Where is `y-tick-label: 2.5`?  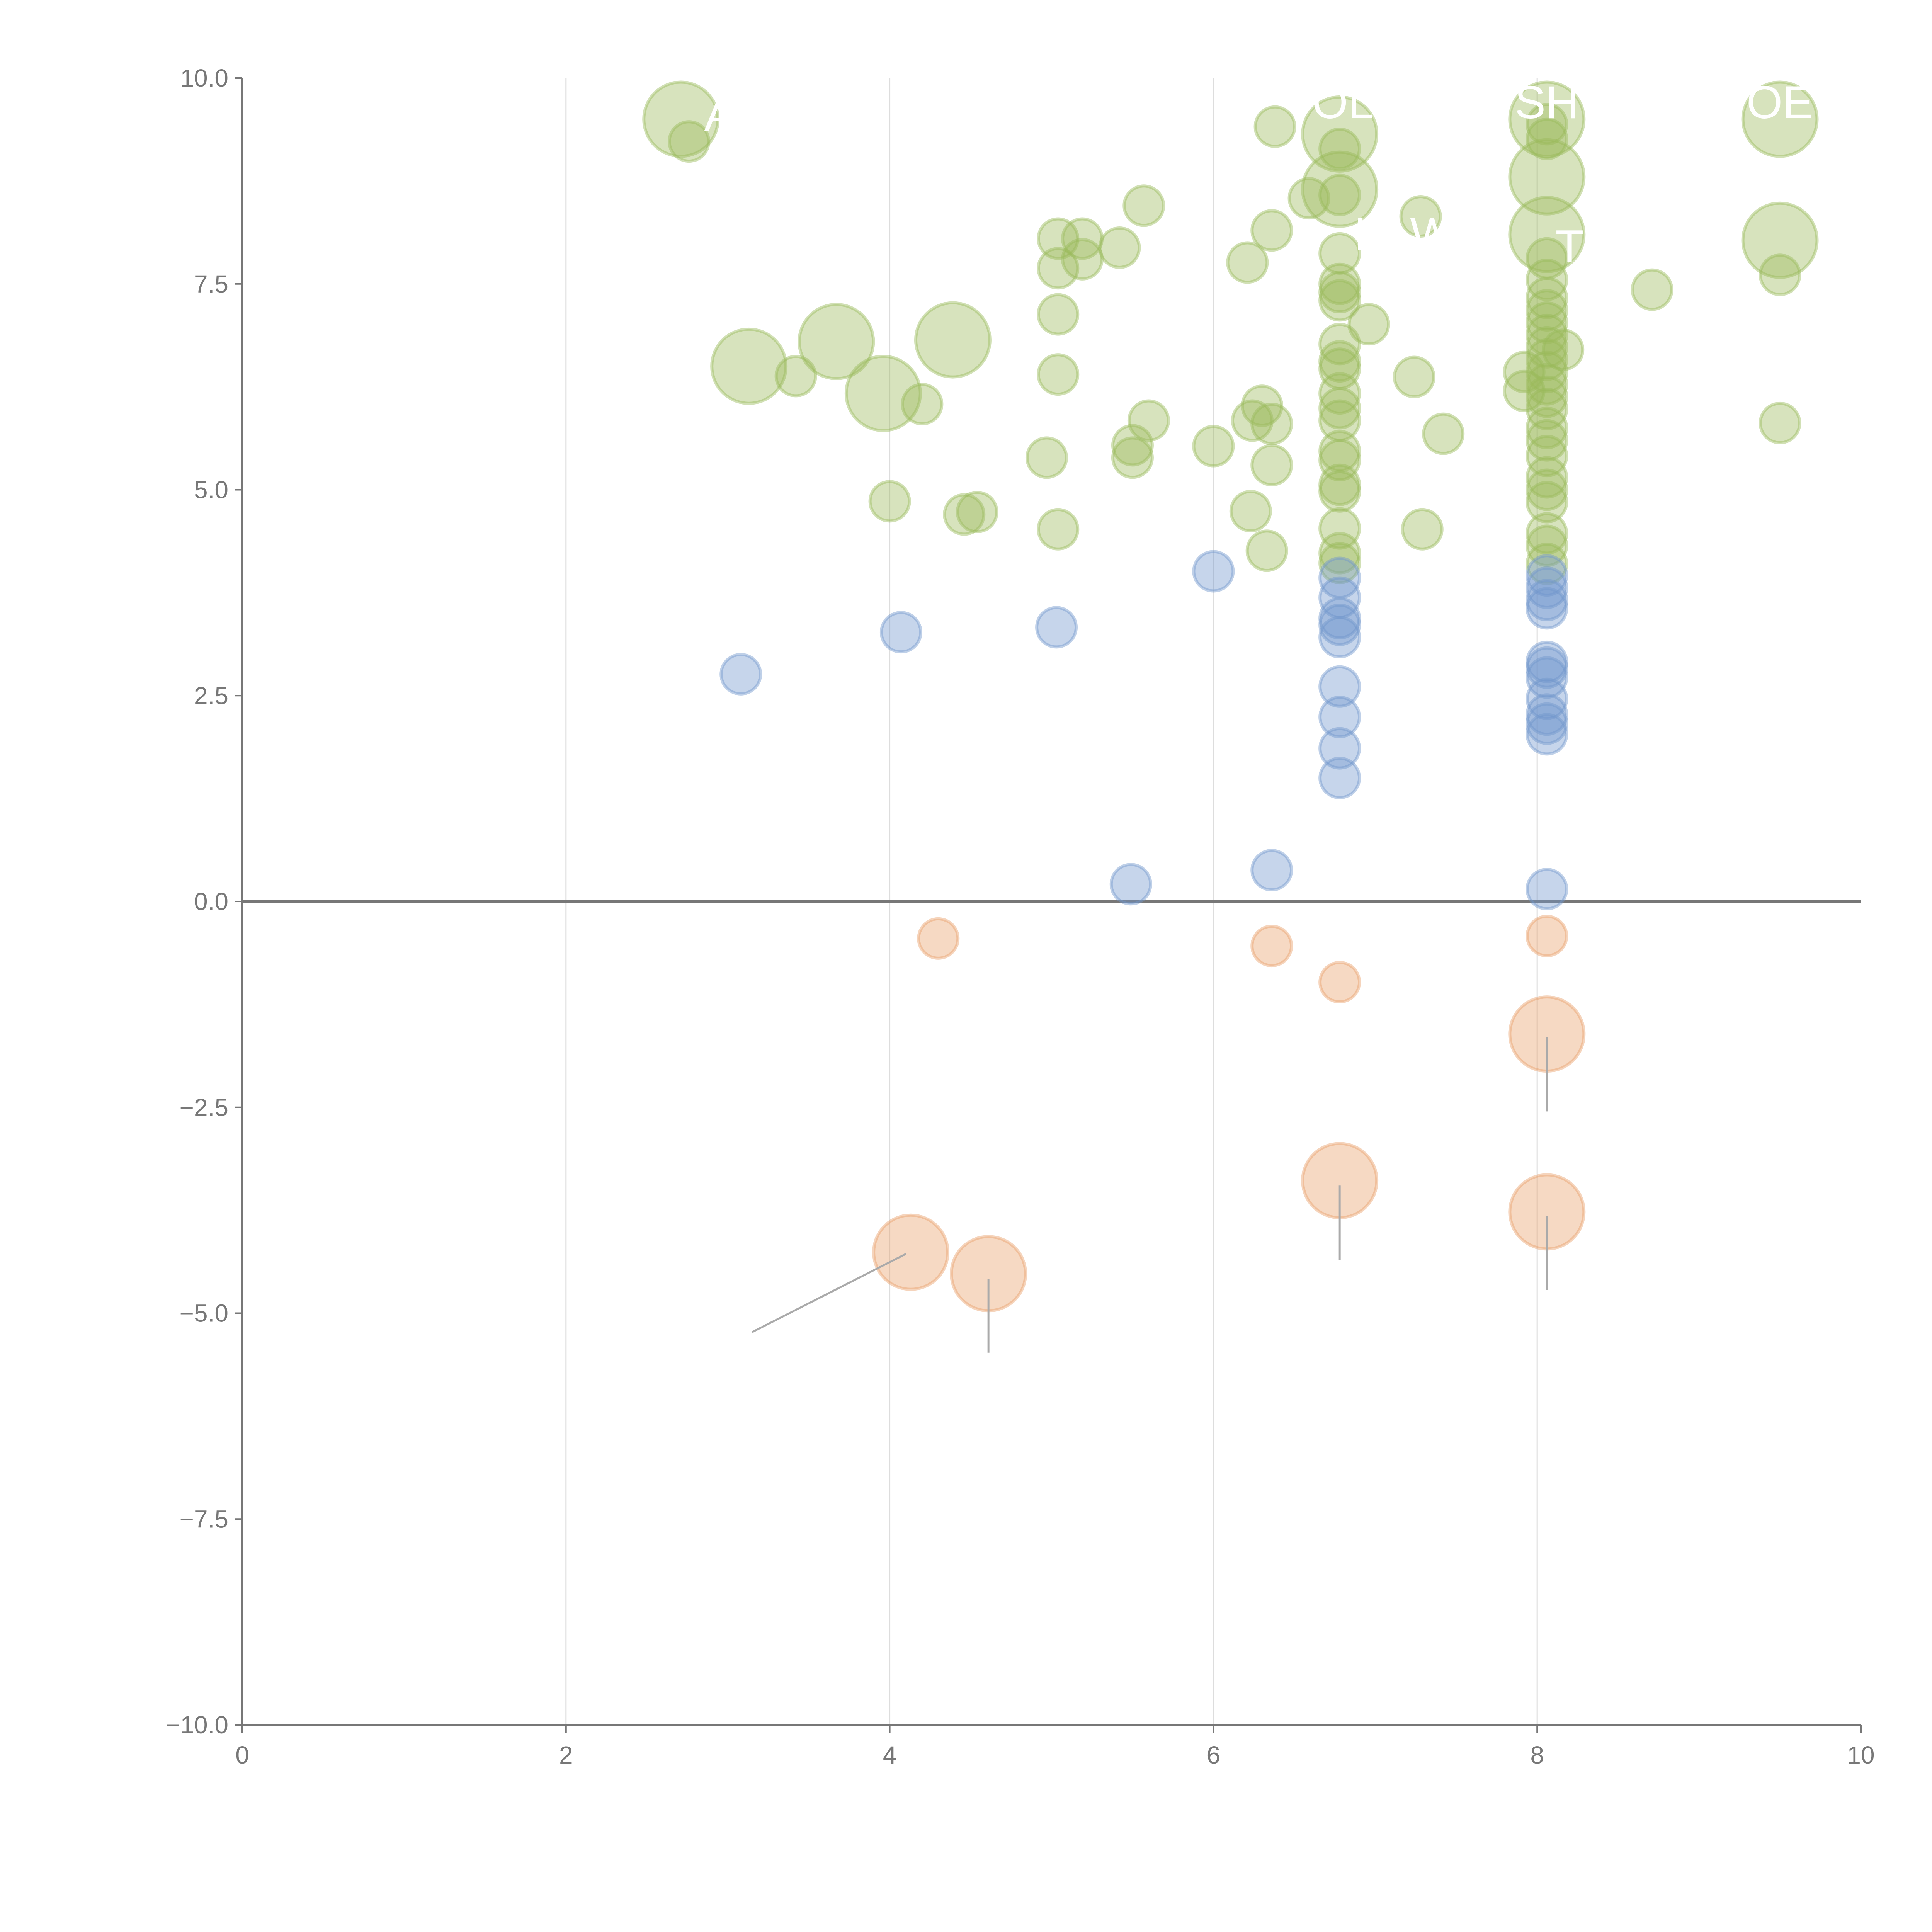
y-tick-label: 2.5 is located at coordinates (211, 695).